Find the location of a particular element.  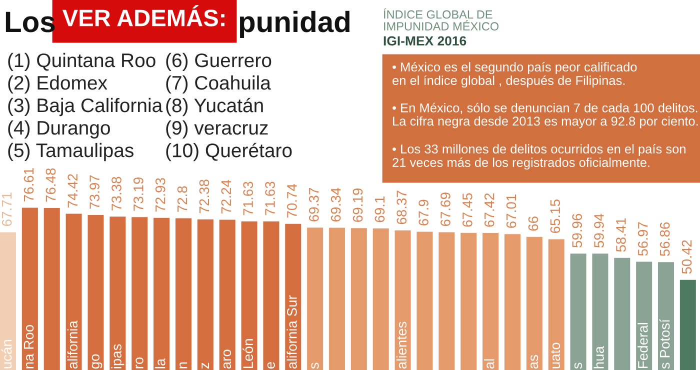

data-label: 67.9 is located at coordinates (423, 213).